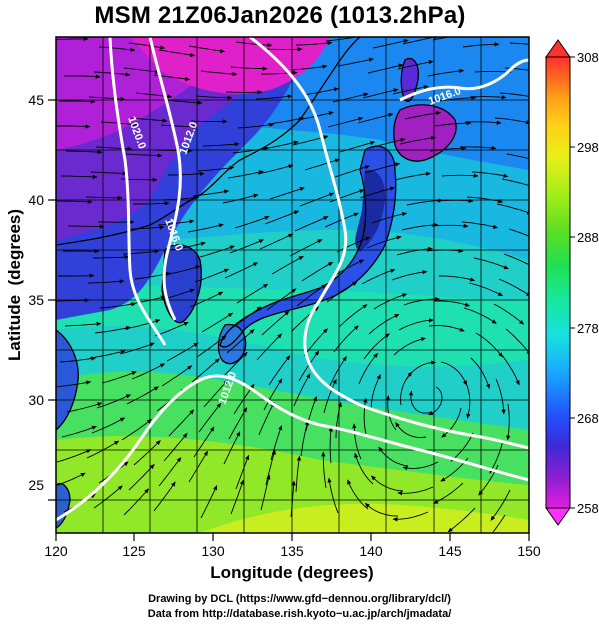 The image size is (599, 625). Describe the element at coordinates (572, 282) in the screenshot. I see `colorbar: 308 298 288 278 268 258` at that location.